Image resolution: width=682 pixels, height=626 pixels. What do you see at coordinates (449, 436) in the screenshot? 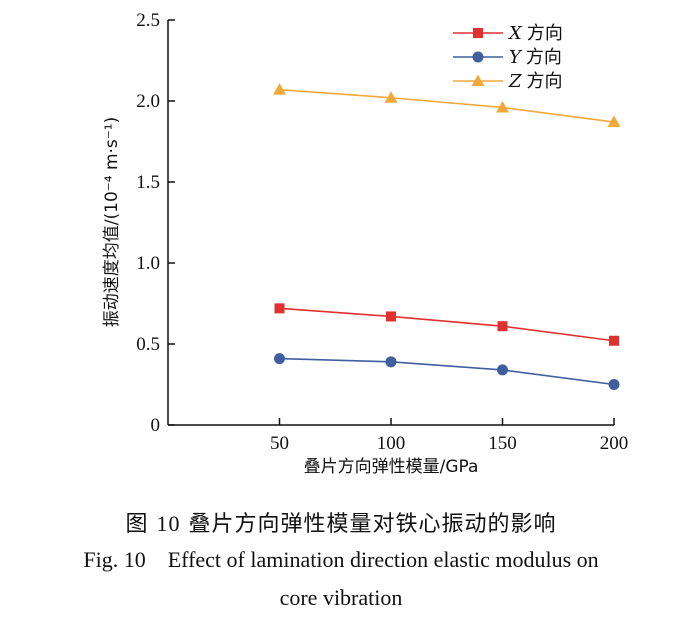
I see `x-ticks: 50 100 150 200` at bounding box center [449, 436].